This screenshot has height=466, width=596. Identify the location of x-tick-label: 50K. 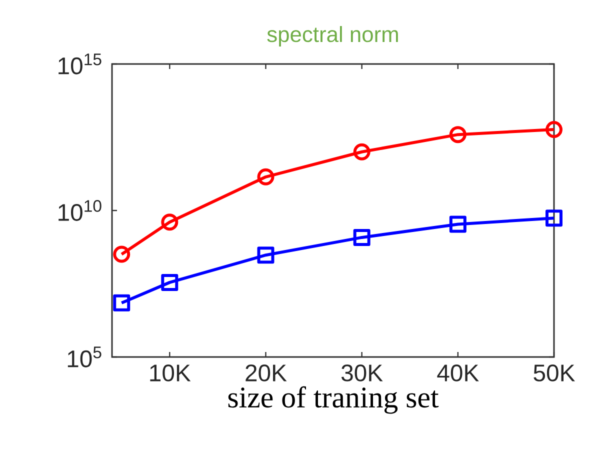
(554, 373).